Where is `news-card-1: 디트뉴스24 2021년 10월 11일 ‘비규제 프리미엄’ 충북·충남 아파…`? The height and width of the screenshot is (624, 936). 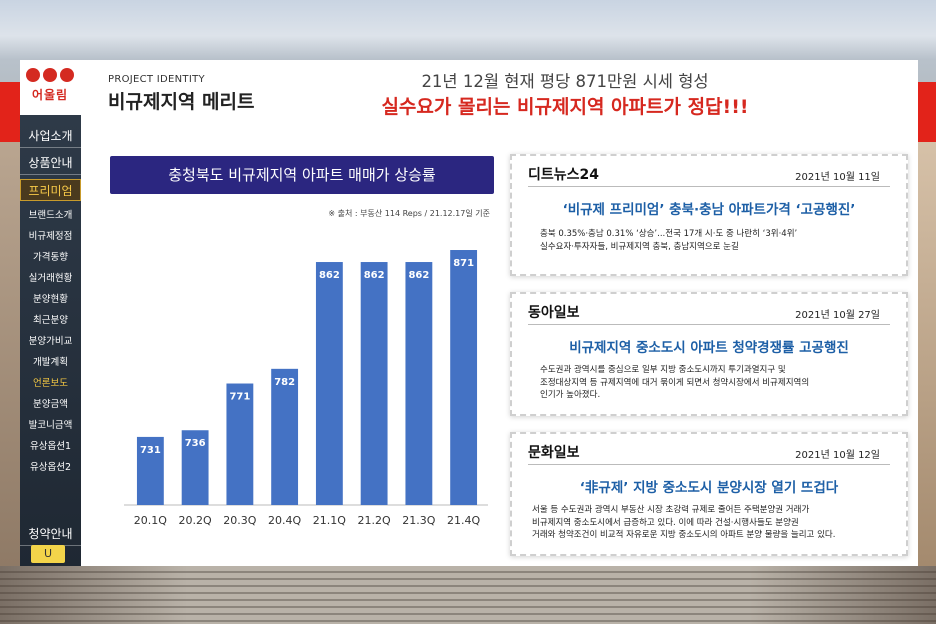 news-card-1: 디트뉴스24 2021년 10월 11일 ‘비규제 프리미엄’ 충북·충남 아파… is located at coordinates (709, 215).